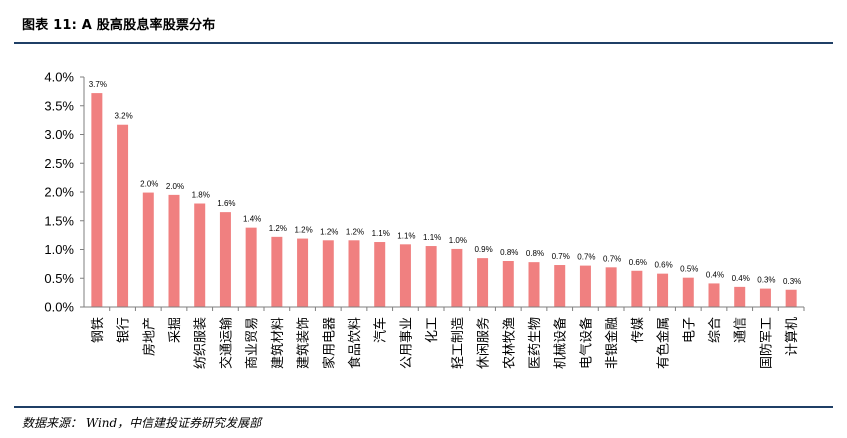 This screenshot has height=438, width=847. What do you see at coordinates (119, 25) in the screenshot?
I see `chart-title: 图表 11: A 股高股息率股票分布` at bounding box center [119, 25].